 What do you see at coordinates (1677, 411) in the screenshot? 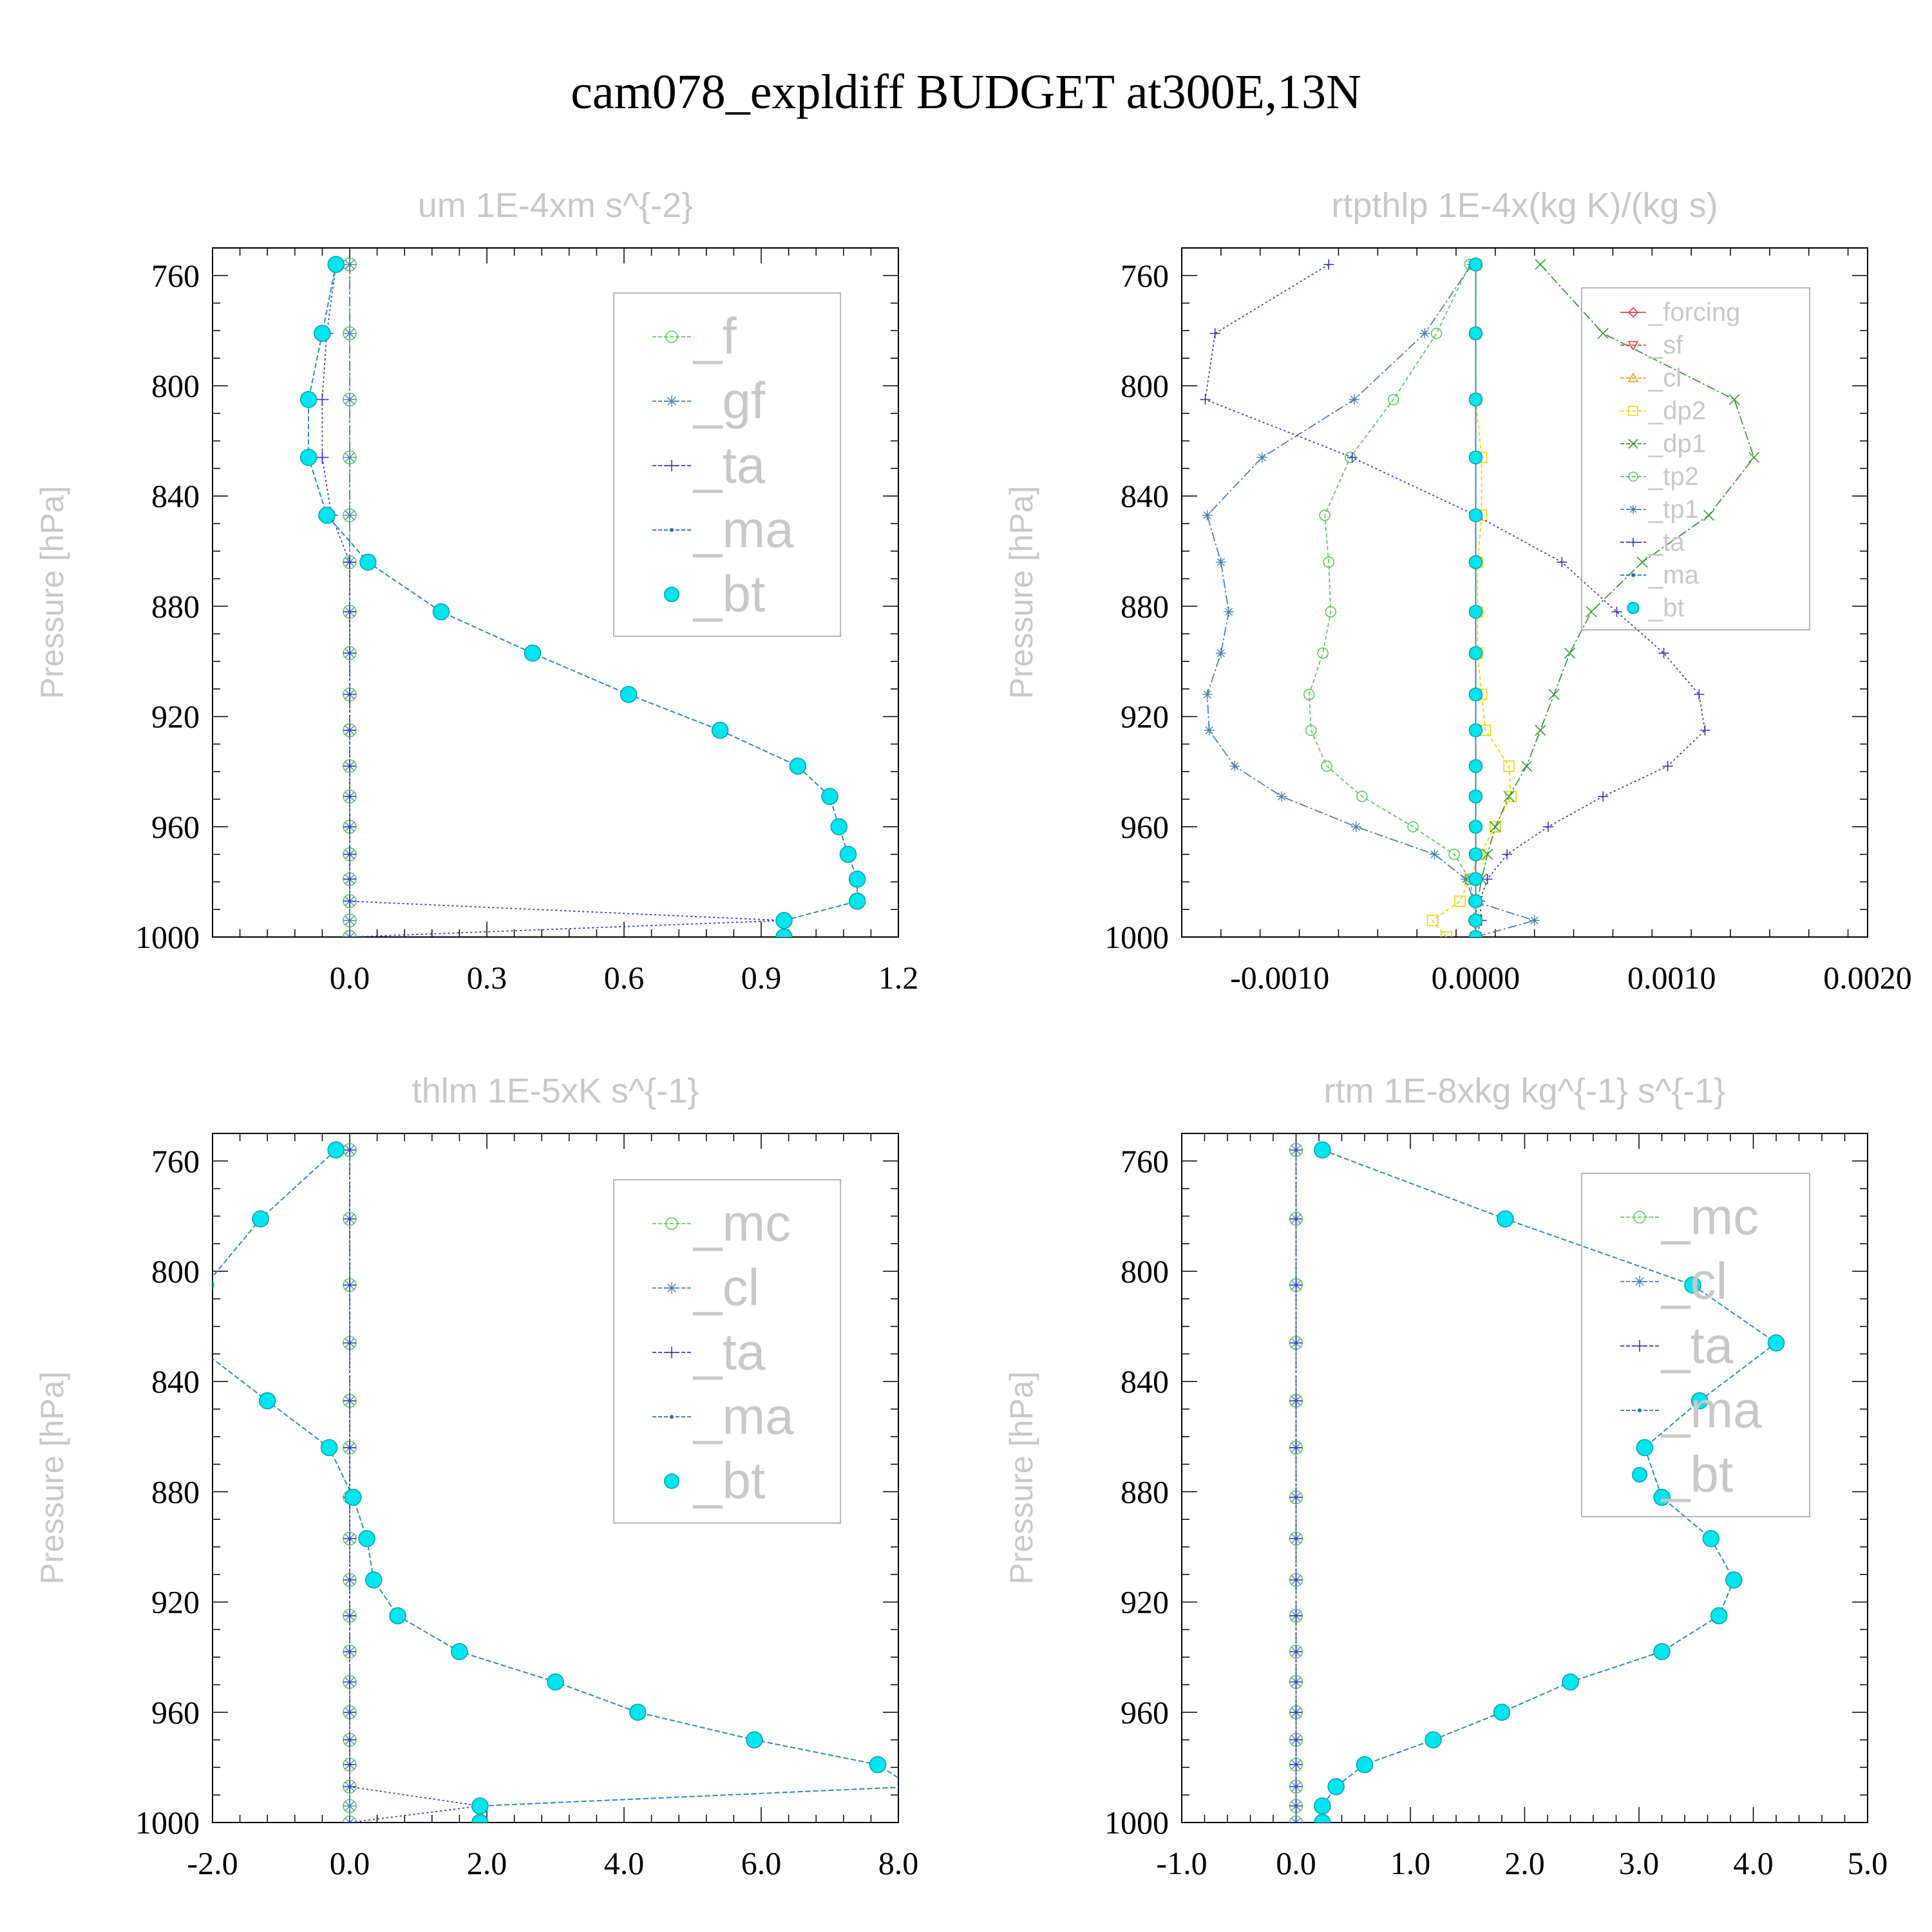
I see `legend-label: _dp2` at bounding box center [1677, 411].